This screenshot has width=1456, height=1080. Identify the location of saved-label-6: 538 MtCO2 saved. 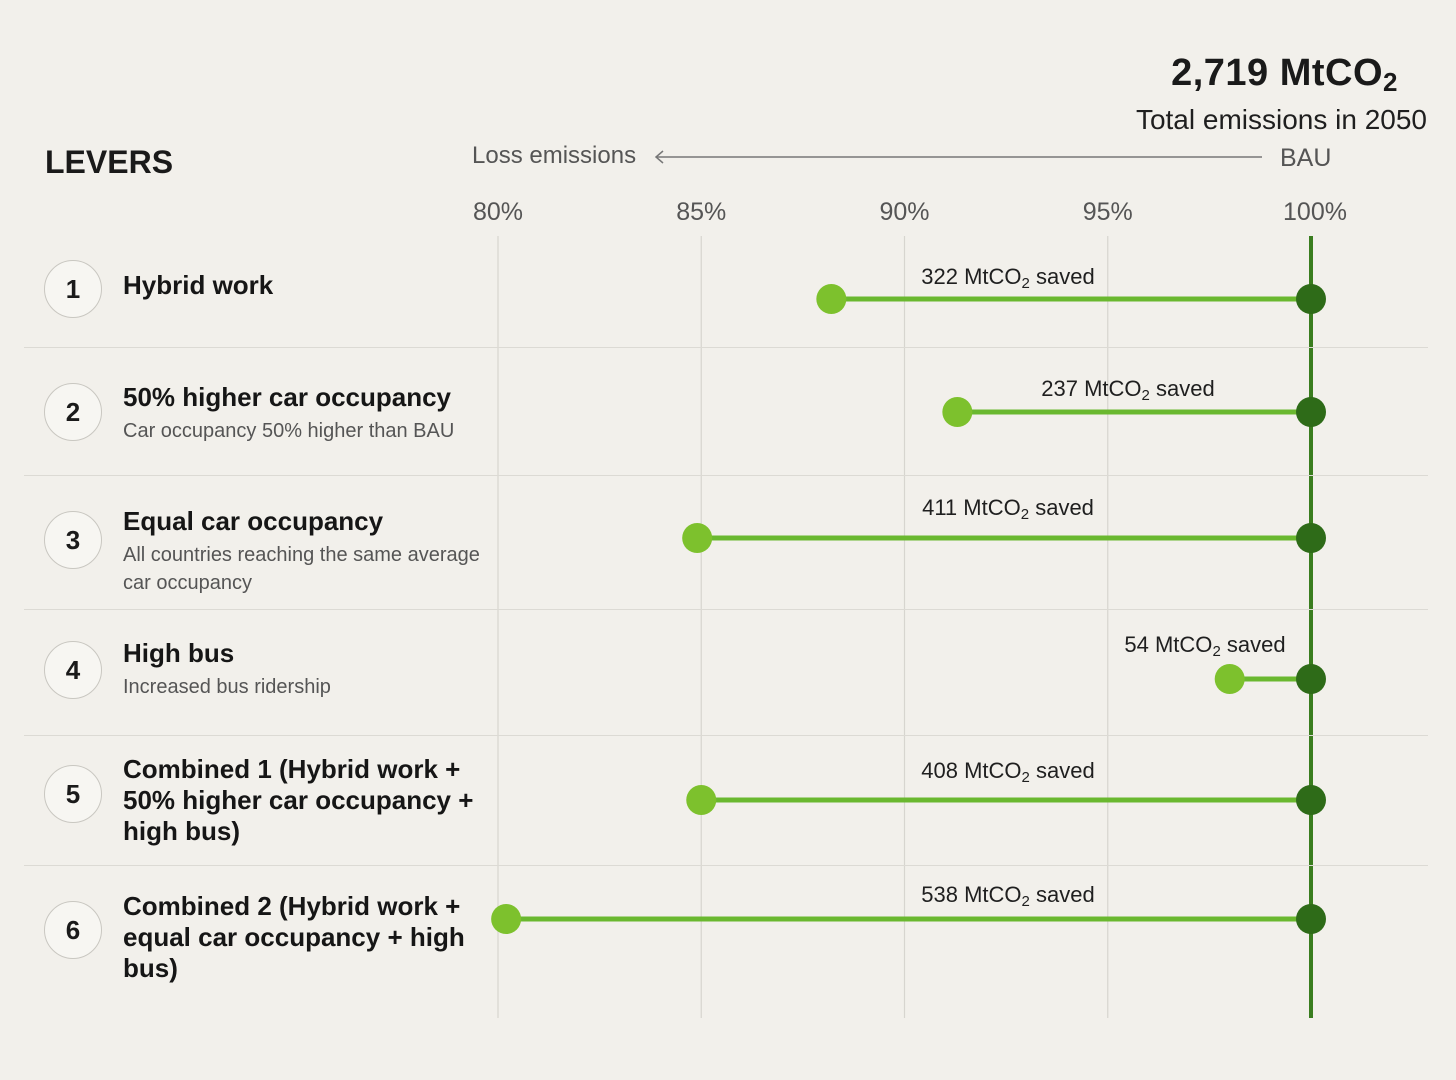
(1008, 896).